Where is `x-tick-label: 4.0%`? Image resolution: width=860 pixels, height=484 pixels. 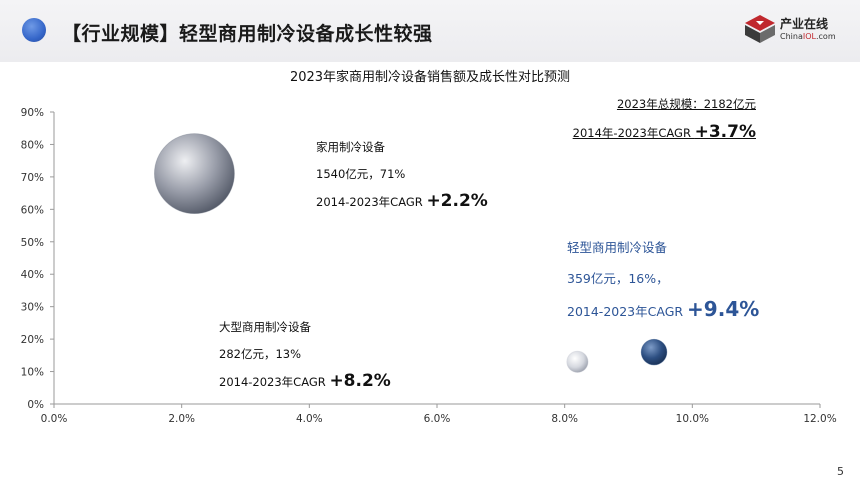
x-tick-label: 4.0% is located at coordinates (309, 419).